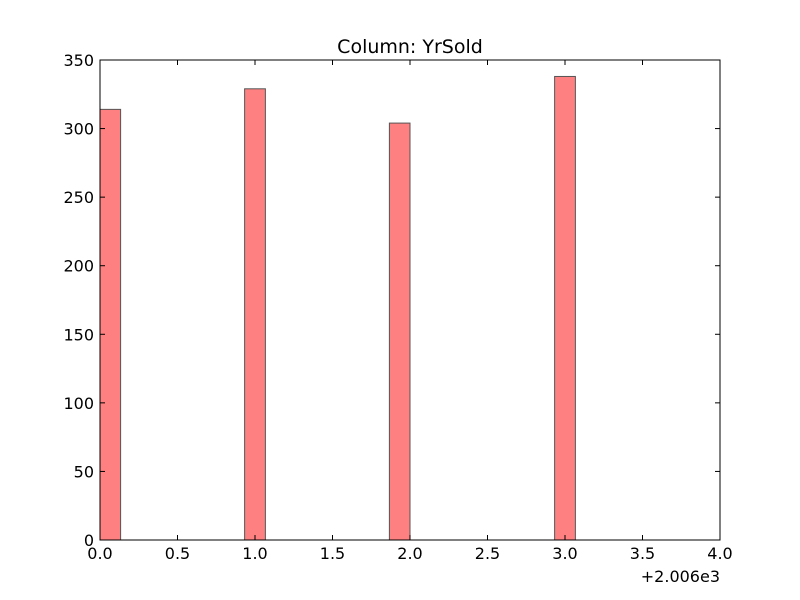  Describe the element at coordinates (78, 266) in the screenshot. I see `y-tick-label: 200` at that location.